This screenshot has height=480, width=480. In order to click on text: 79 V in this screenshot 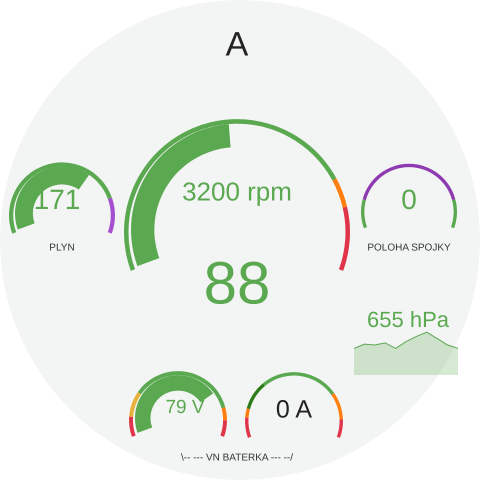, I will do `click(185, 408)`.